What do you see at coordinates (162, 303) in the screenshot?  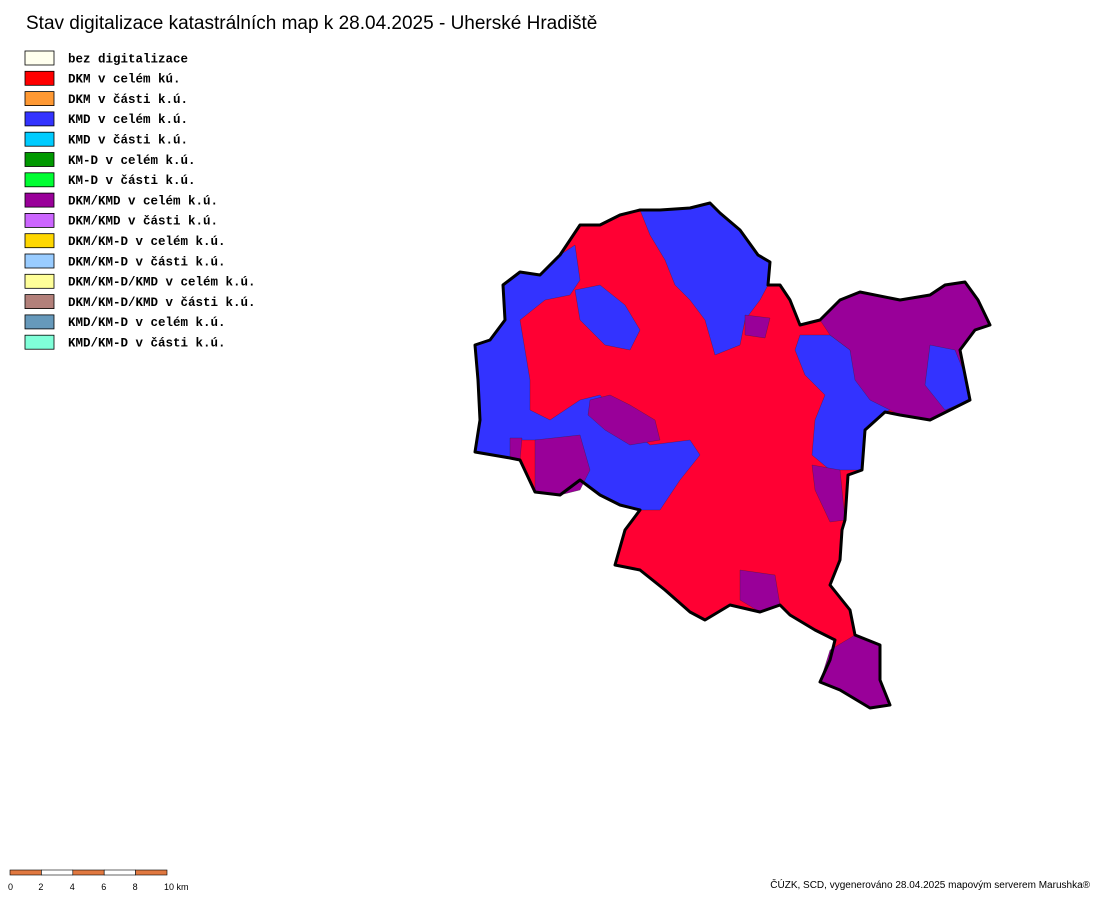 I see `legend-label: DKM/KM-D/KMD v části k.ú.` at bounding box center [162, 303].